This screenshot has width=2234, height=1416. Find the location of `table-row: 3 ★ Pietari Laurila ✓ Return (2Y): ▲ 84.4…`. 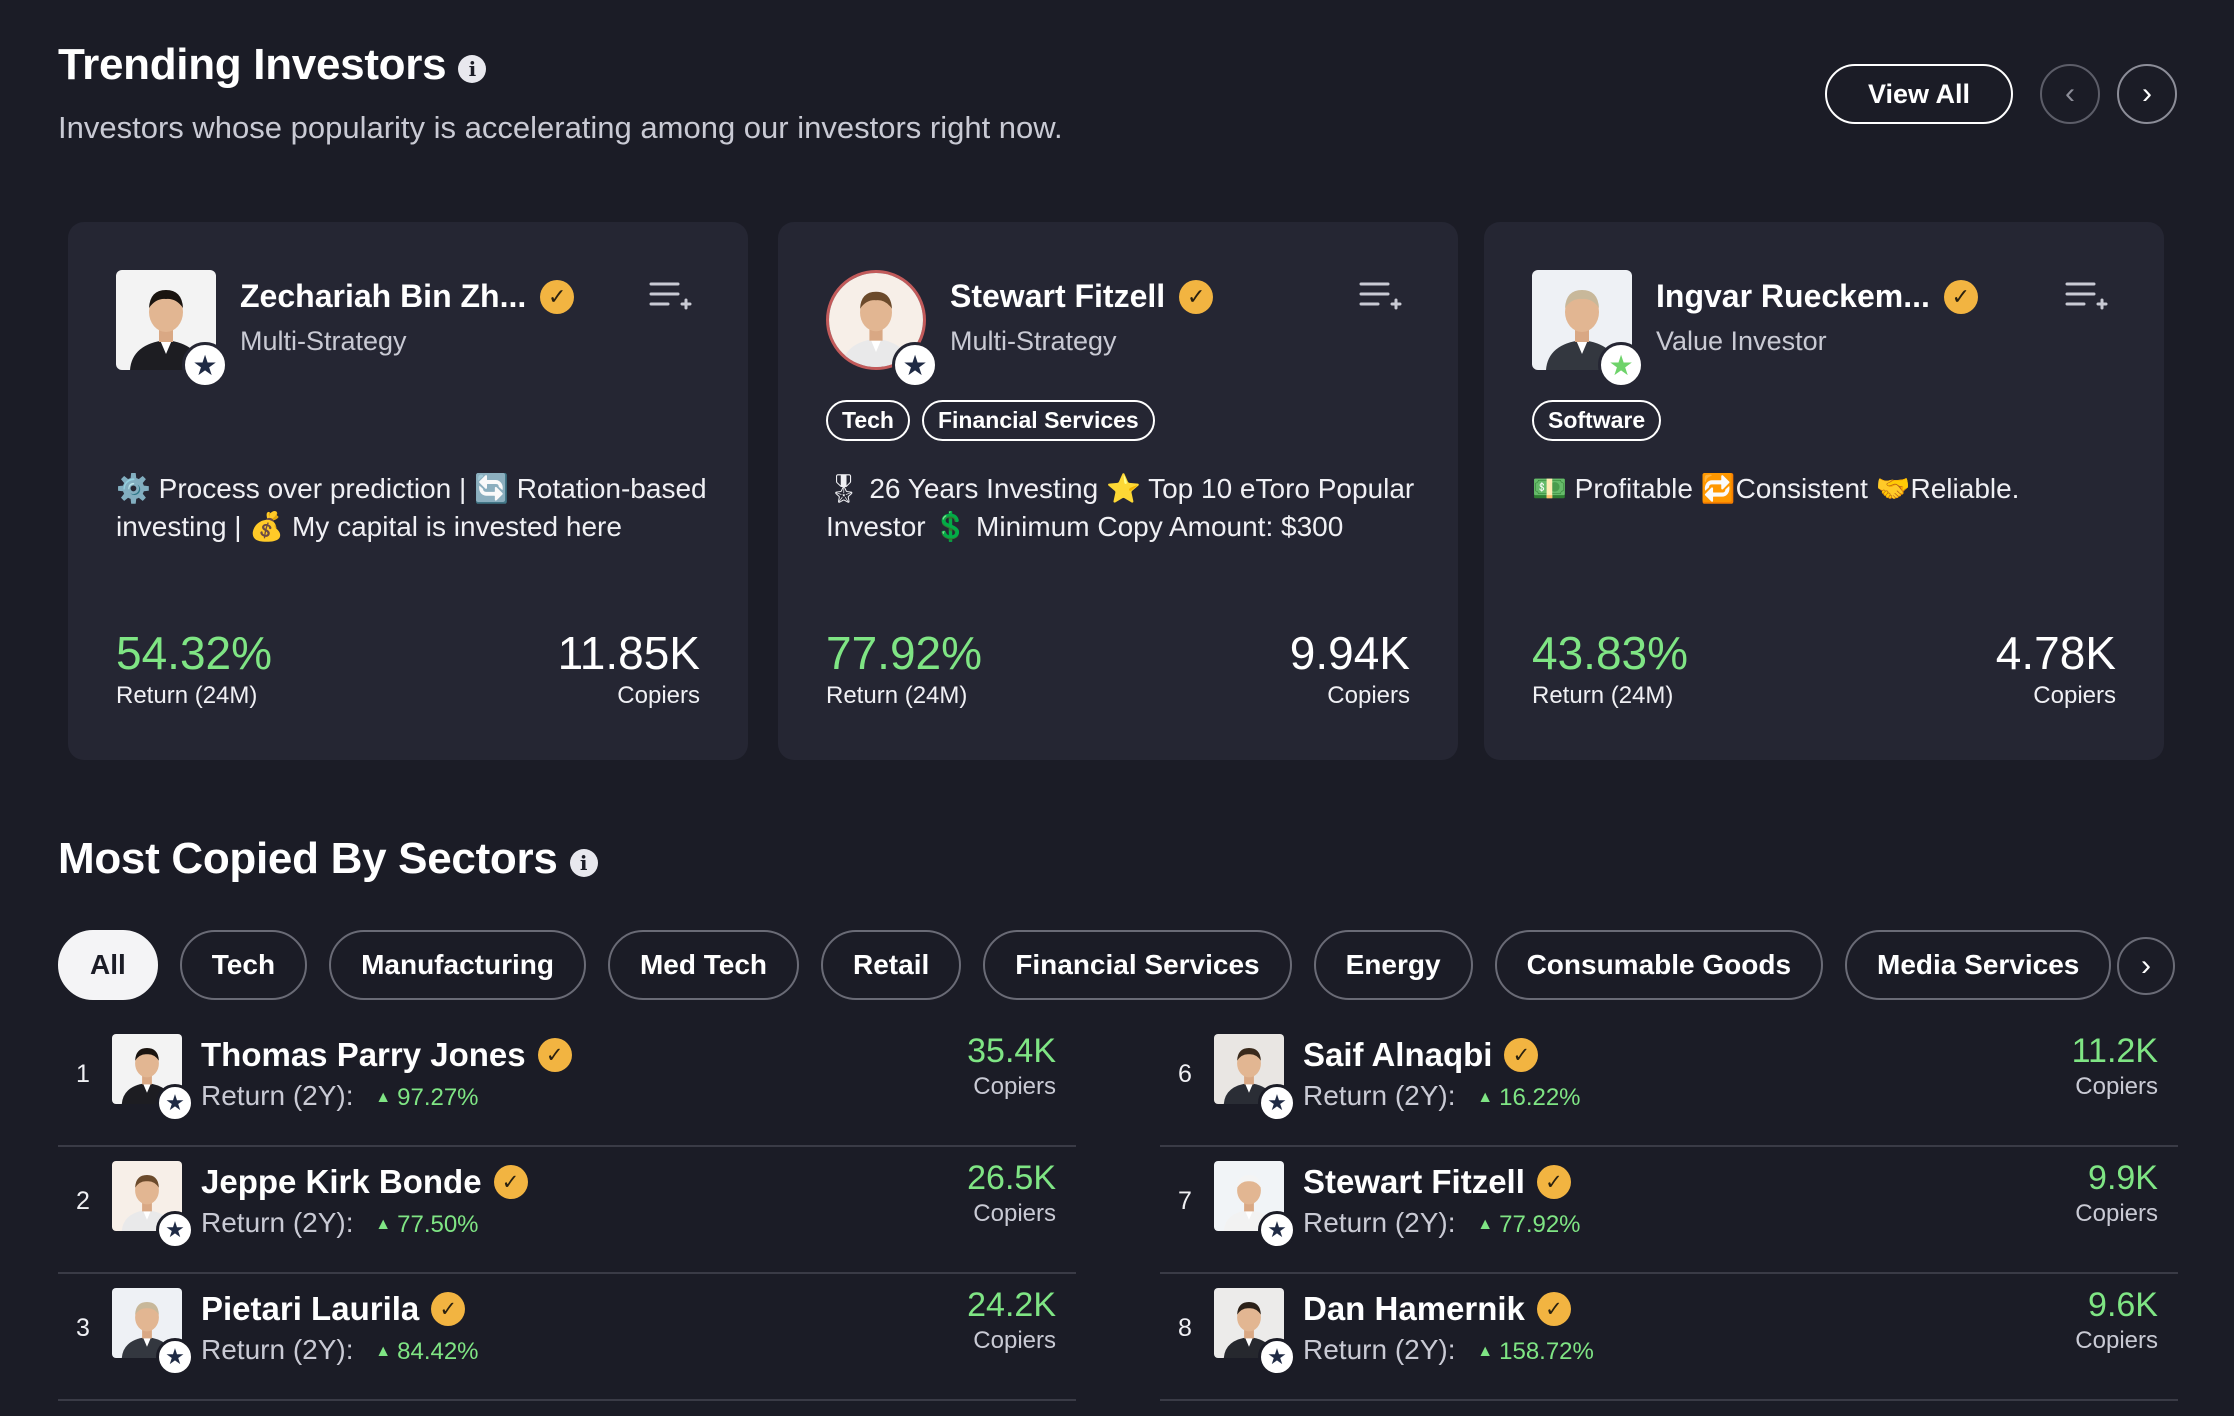

table-row: 3 ★ Pietari Laurila ✓ Return (2Y): ▲ 84.4… is located at coordinates (567, 1337).